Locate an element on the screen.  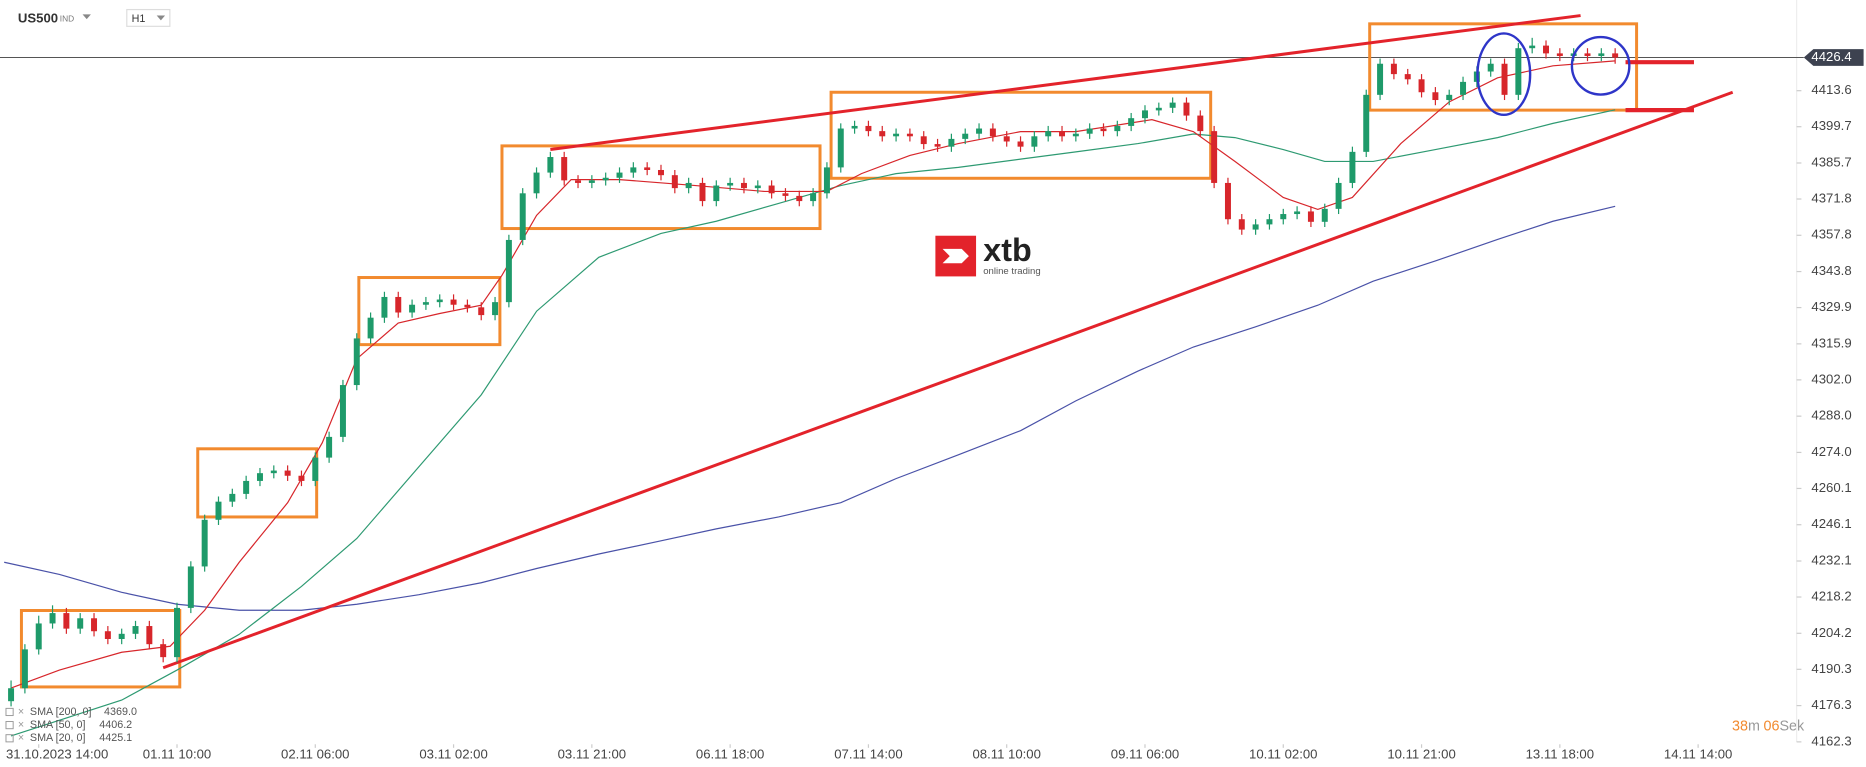
interval-box is located at coordinates (148, 17).